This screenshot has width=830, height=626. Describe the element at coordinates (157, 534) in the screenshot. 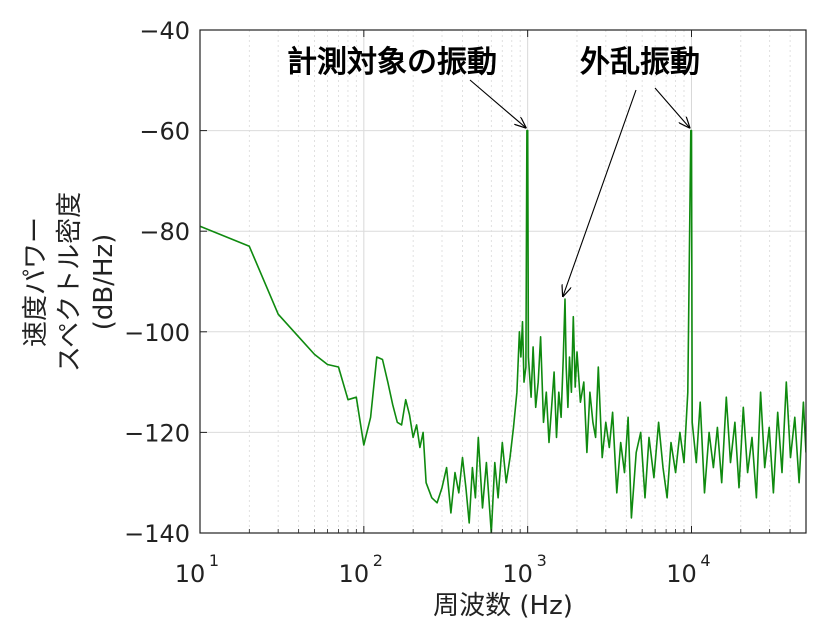

I see `y-tick-label: −140` at that location.